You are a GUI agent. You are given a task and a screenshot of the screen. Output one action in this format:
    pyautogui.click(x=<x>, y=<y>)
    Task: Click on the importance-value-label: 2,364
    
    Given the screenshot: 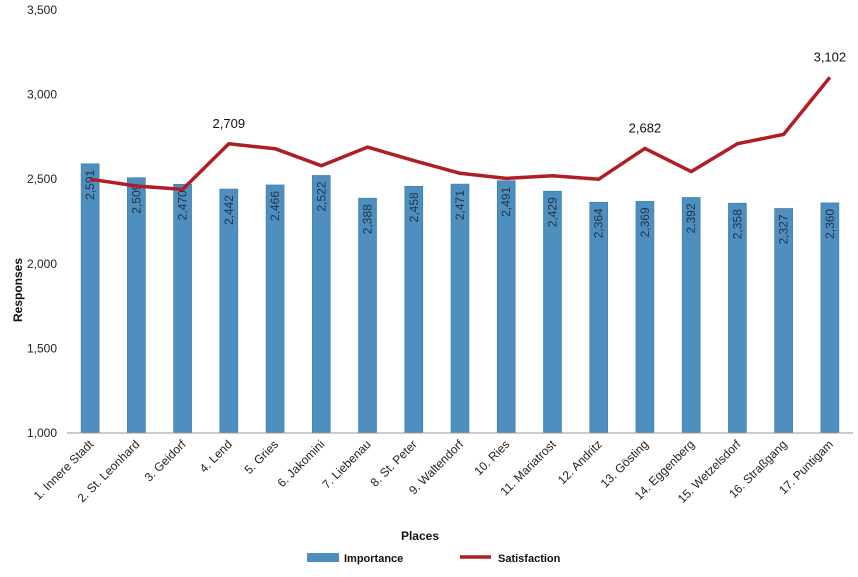 What is the action you would take?
    pyautogui.click(x=599, y=223)
    